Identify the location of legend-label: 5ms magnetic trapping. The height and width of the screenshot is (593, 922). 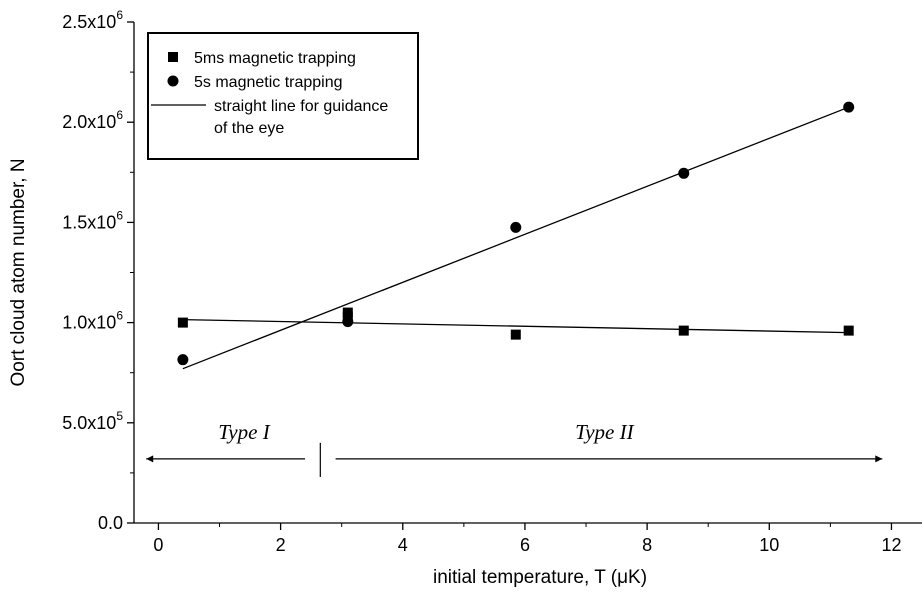
(275, 58).